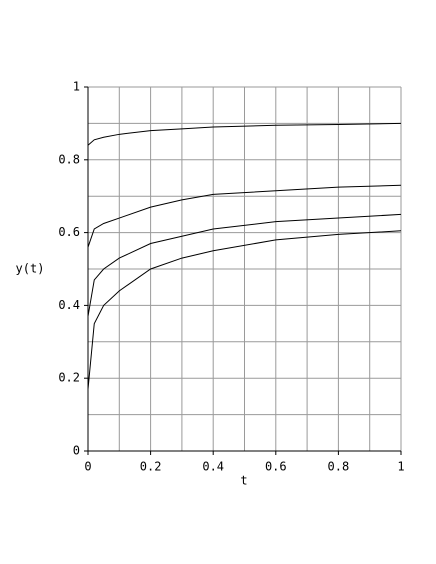  Describe the element at coordinates (30, 269) in the screenshot. I see `y-axis-label: y(t)` at that location.